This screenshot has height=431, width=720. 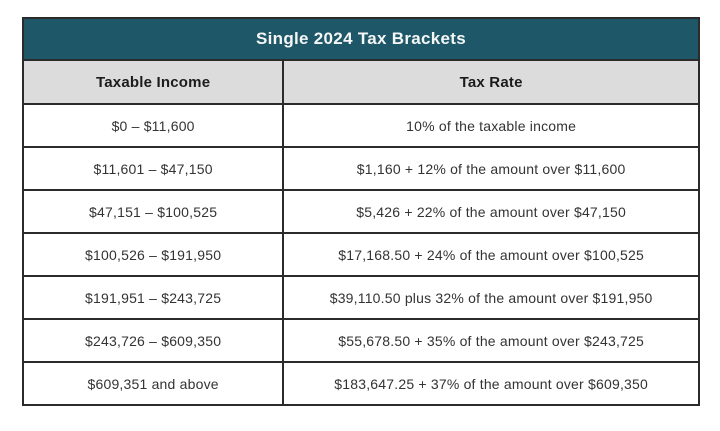 What do you see at coordinates (491, 82) in the screenshot?
I see `column-header-tax-rate: Tax Rate` at bounding box center [491, 82].